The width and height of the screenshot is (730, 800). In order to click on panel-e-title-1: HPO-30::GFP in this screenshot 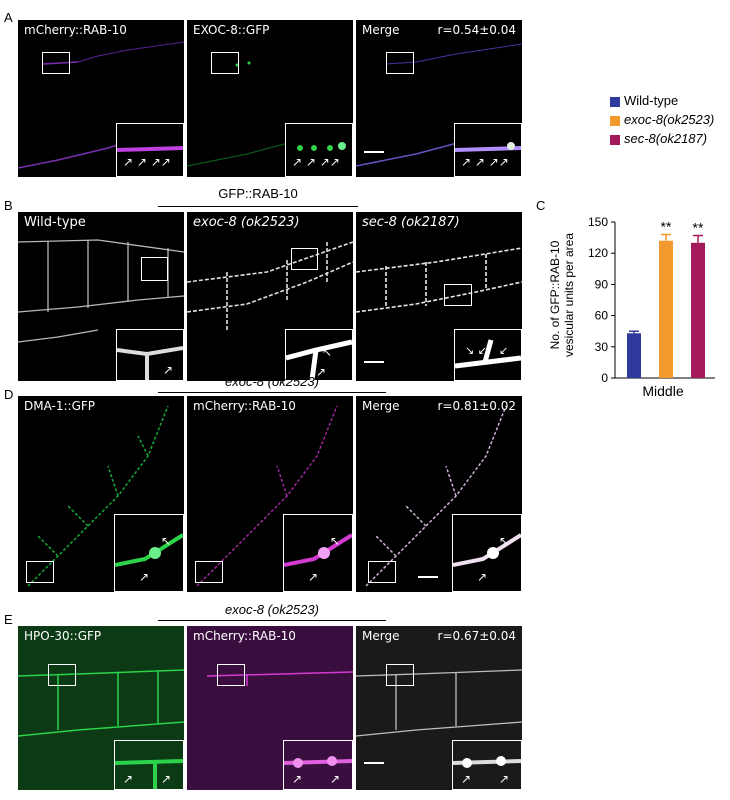, I will do `click(63, 636)`.